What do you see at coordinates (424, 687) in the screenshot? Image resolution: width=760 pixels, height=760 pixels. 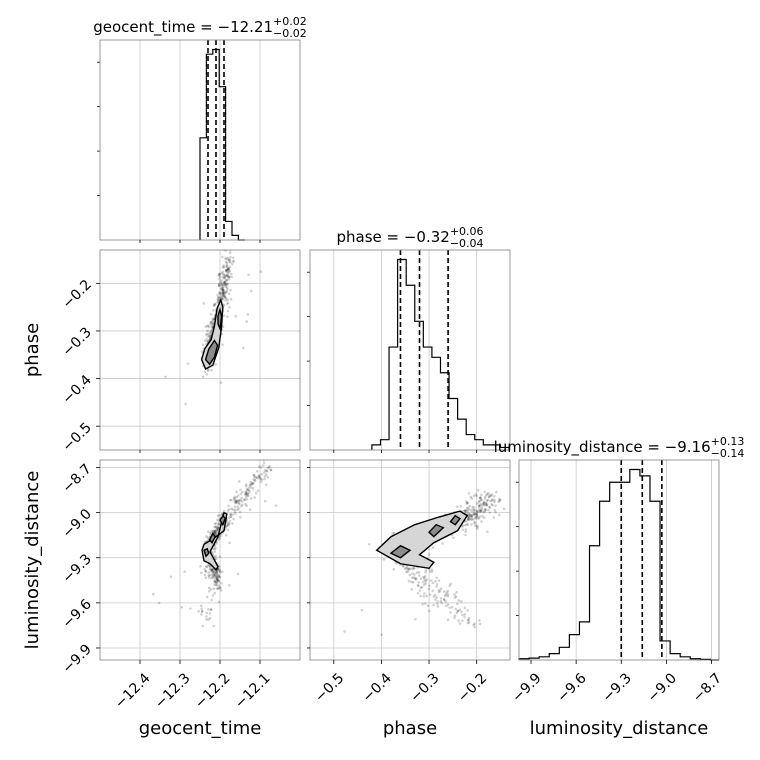 I see `x-tick-label: −0.3` at bounding box center [424, 687].